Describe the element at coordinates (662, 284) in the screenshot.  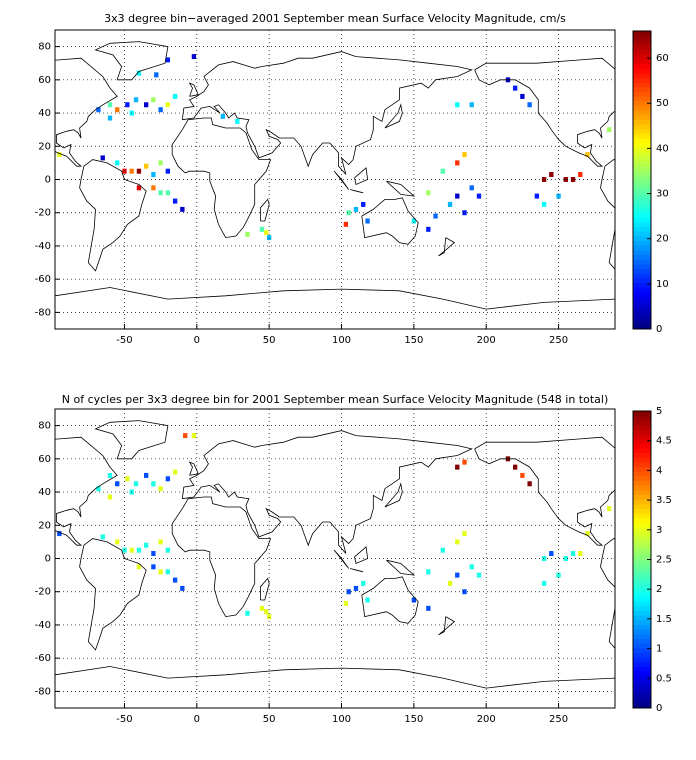
I see `colorbar-tick-label: 10` at that location.